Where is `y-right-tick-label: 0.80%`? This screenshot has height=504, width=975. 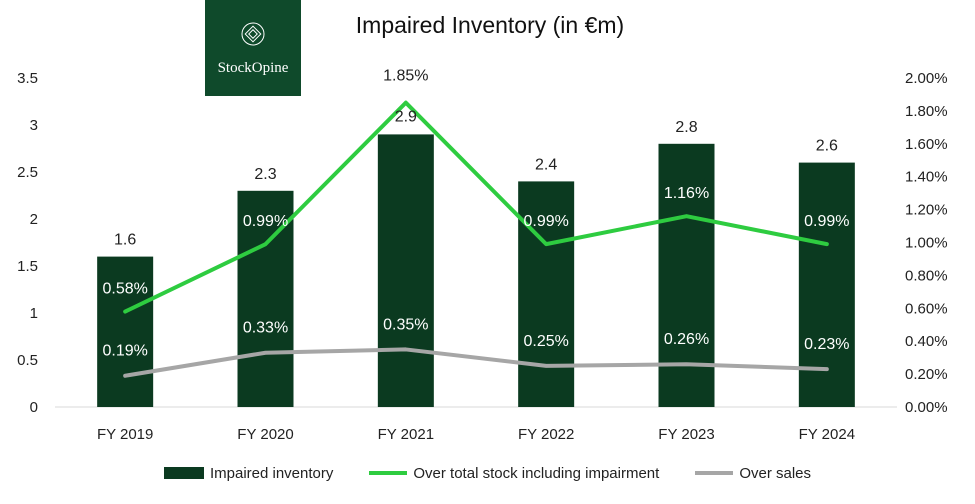 y-right-tick-label: 0.80% is located at coordinates (926, 275).